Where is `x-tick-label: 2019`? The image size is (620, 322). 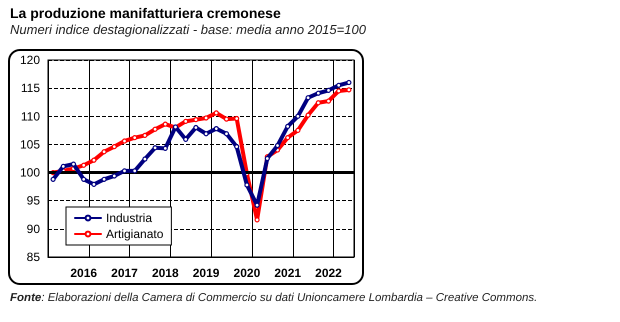
x-tick-label: 2019 is located at coordinates (206, 273).